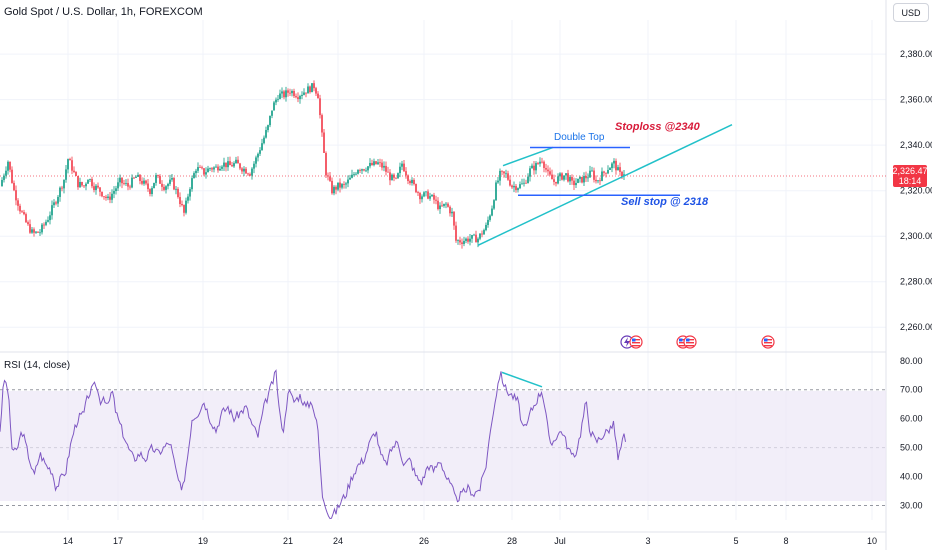 This screenshot has width=932, height=550. I want to click on rsi-indicator-label: RSI (14, close), so click(37, 365).